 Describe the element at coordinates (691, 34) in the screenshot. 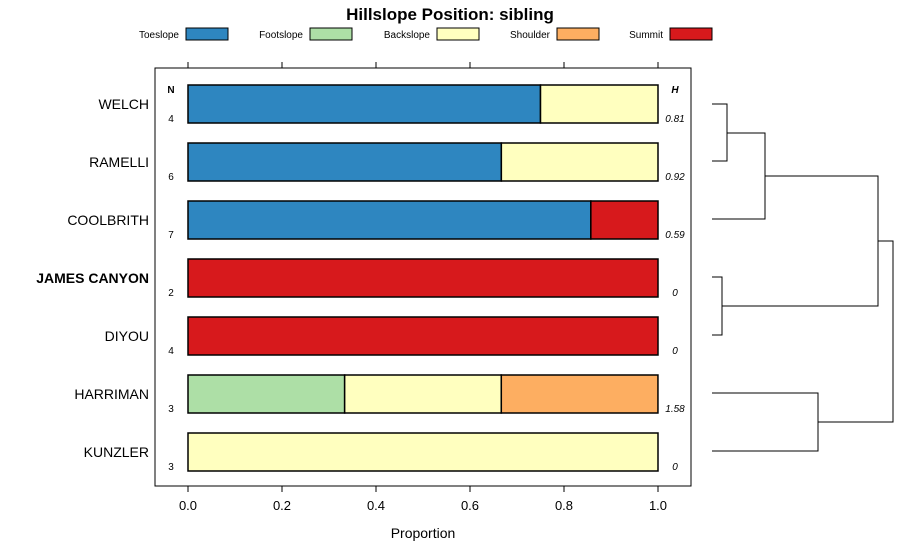

I see `legend-swatch-summit` at that location.